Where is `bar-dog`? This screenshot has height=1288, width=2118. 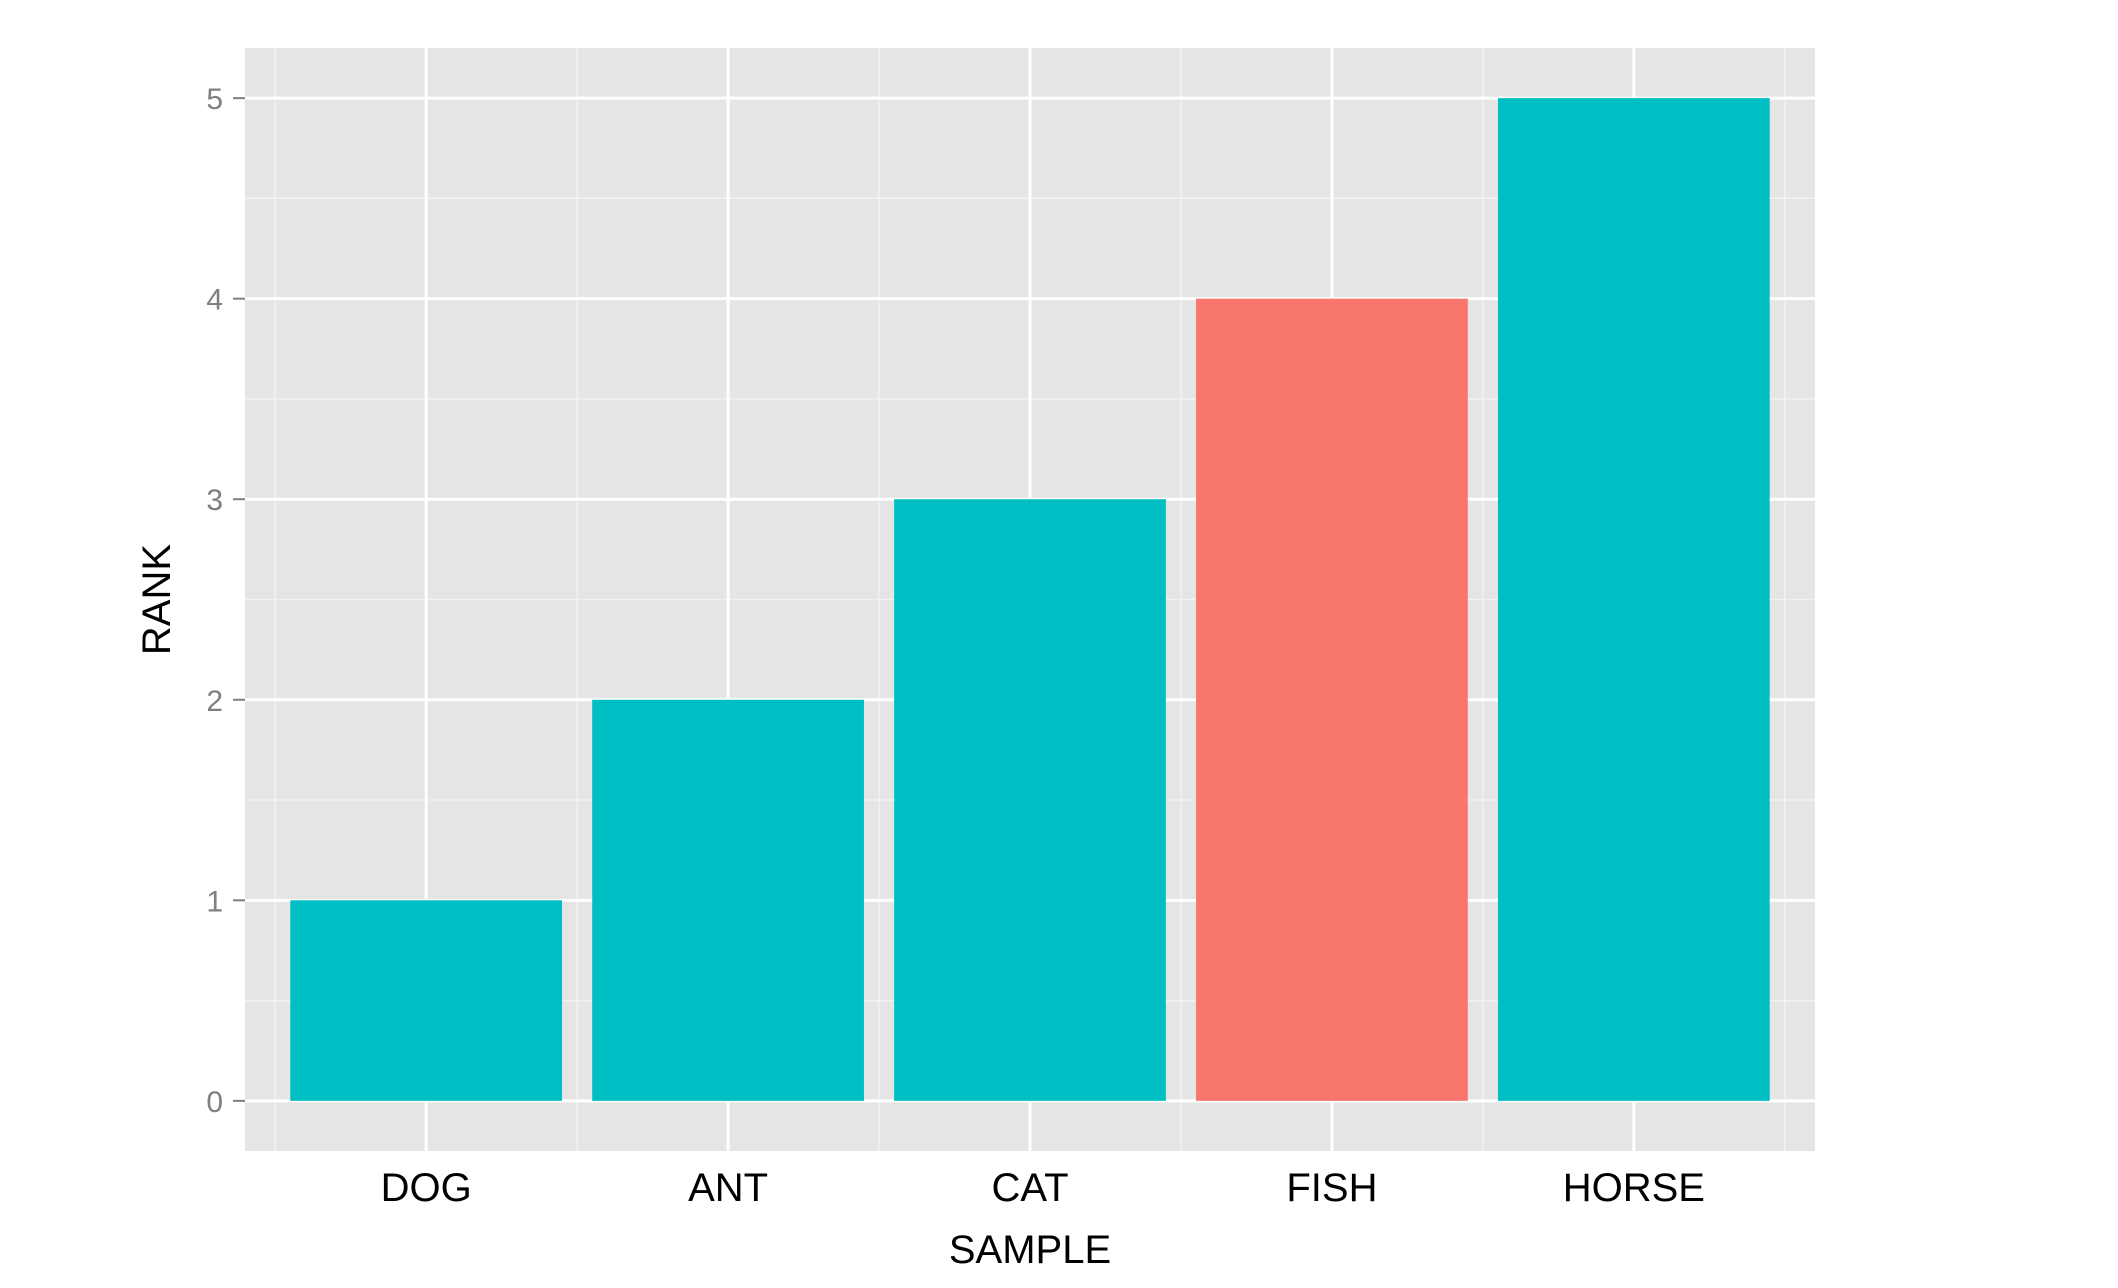
bar-dog is located at coordinates (426, 1000).